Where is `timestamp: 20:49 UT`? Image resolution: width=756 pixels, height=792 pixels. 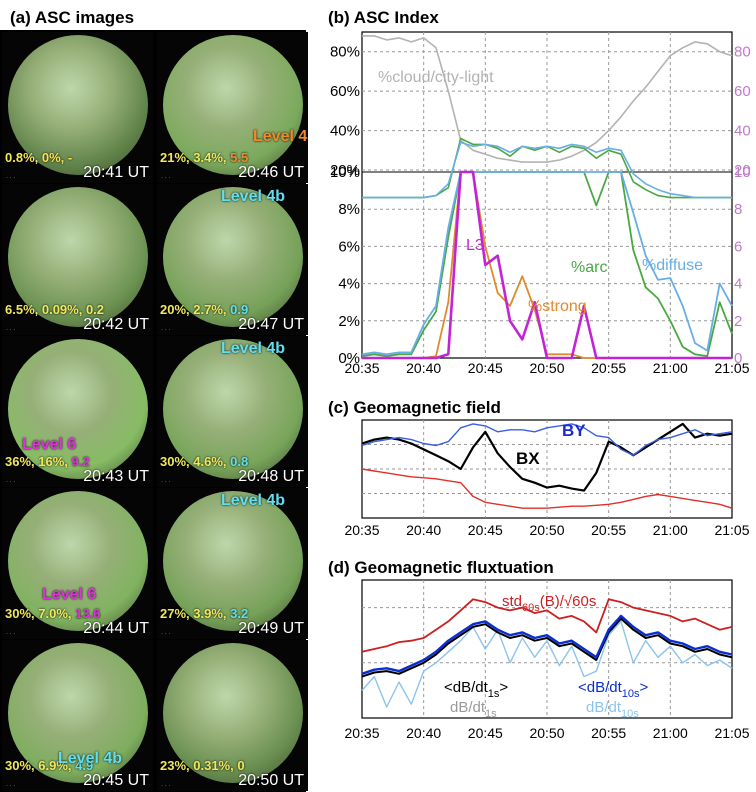
timestamp: 20:49 UT is located at coordinates (271, 628).